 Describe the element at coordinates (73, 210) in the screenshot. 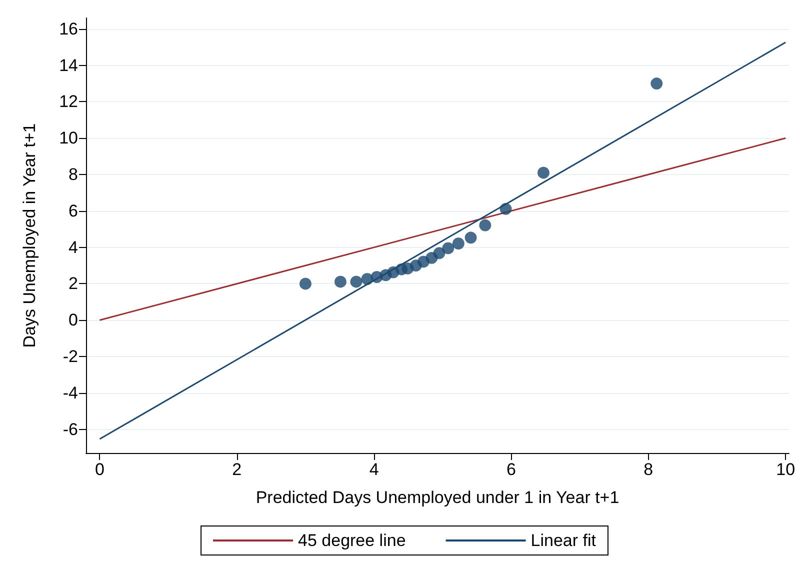

I see `y-tick-label: 6` at that location.